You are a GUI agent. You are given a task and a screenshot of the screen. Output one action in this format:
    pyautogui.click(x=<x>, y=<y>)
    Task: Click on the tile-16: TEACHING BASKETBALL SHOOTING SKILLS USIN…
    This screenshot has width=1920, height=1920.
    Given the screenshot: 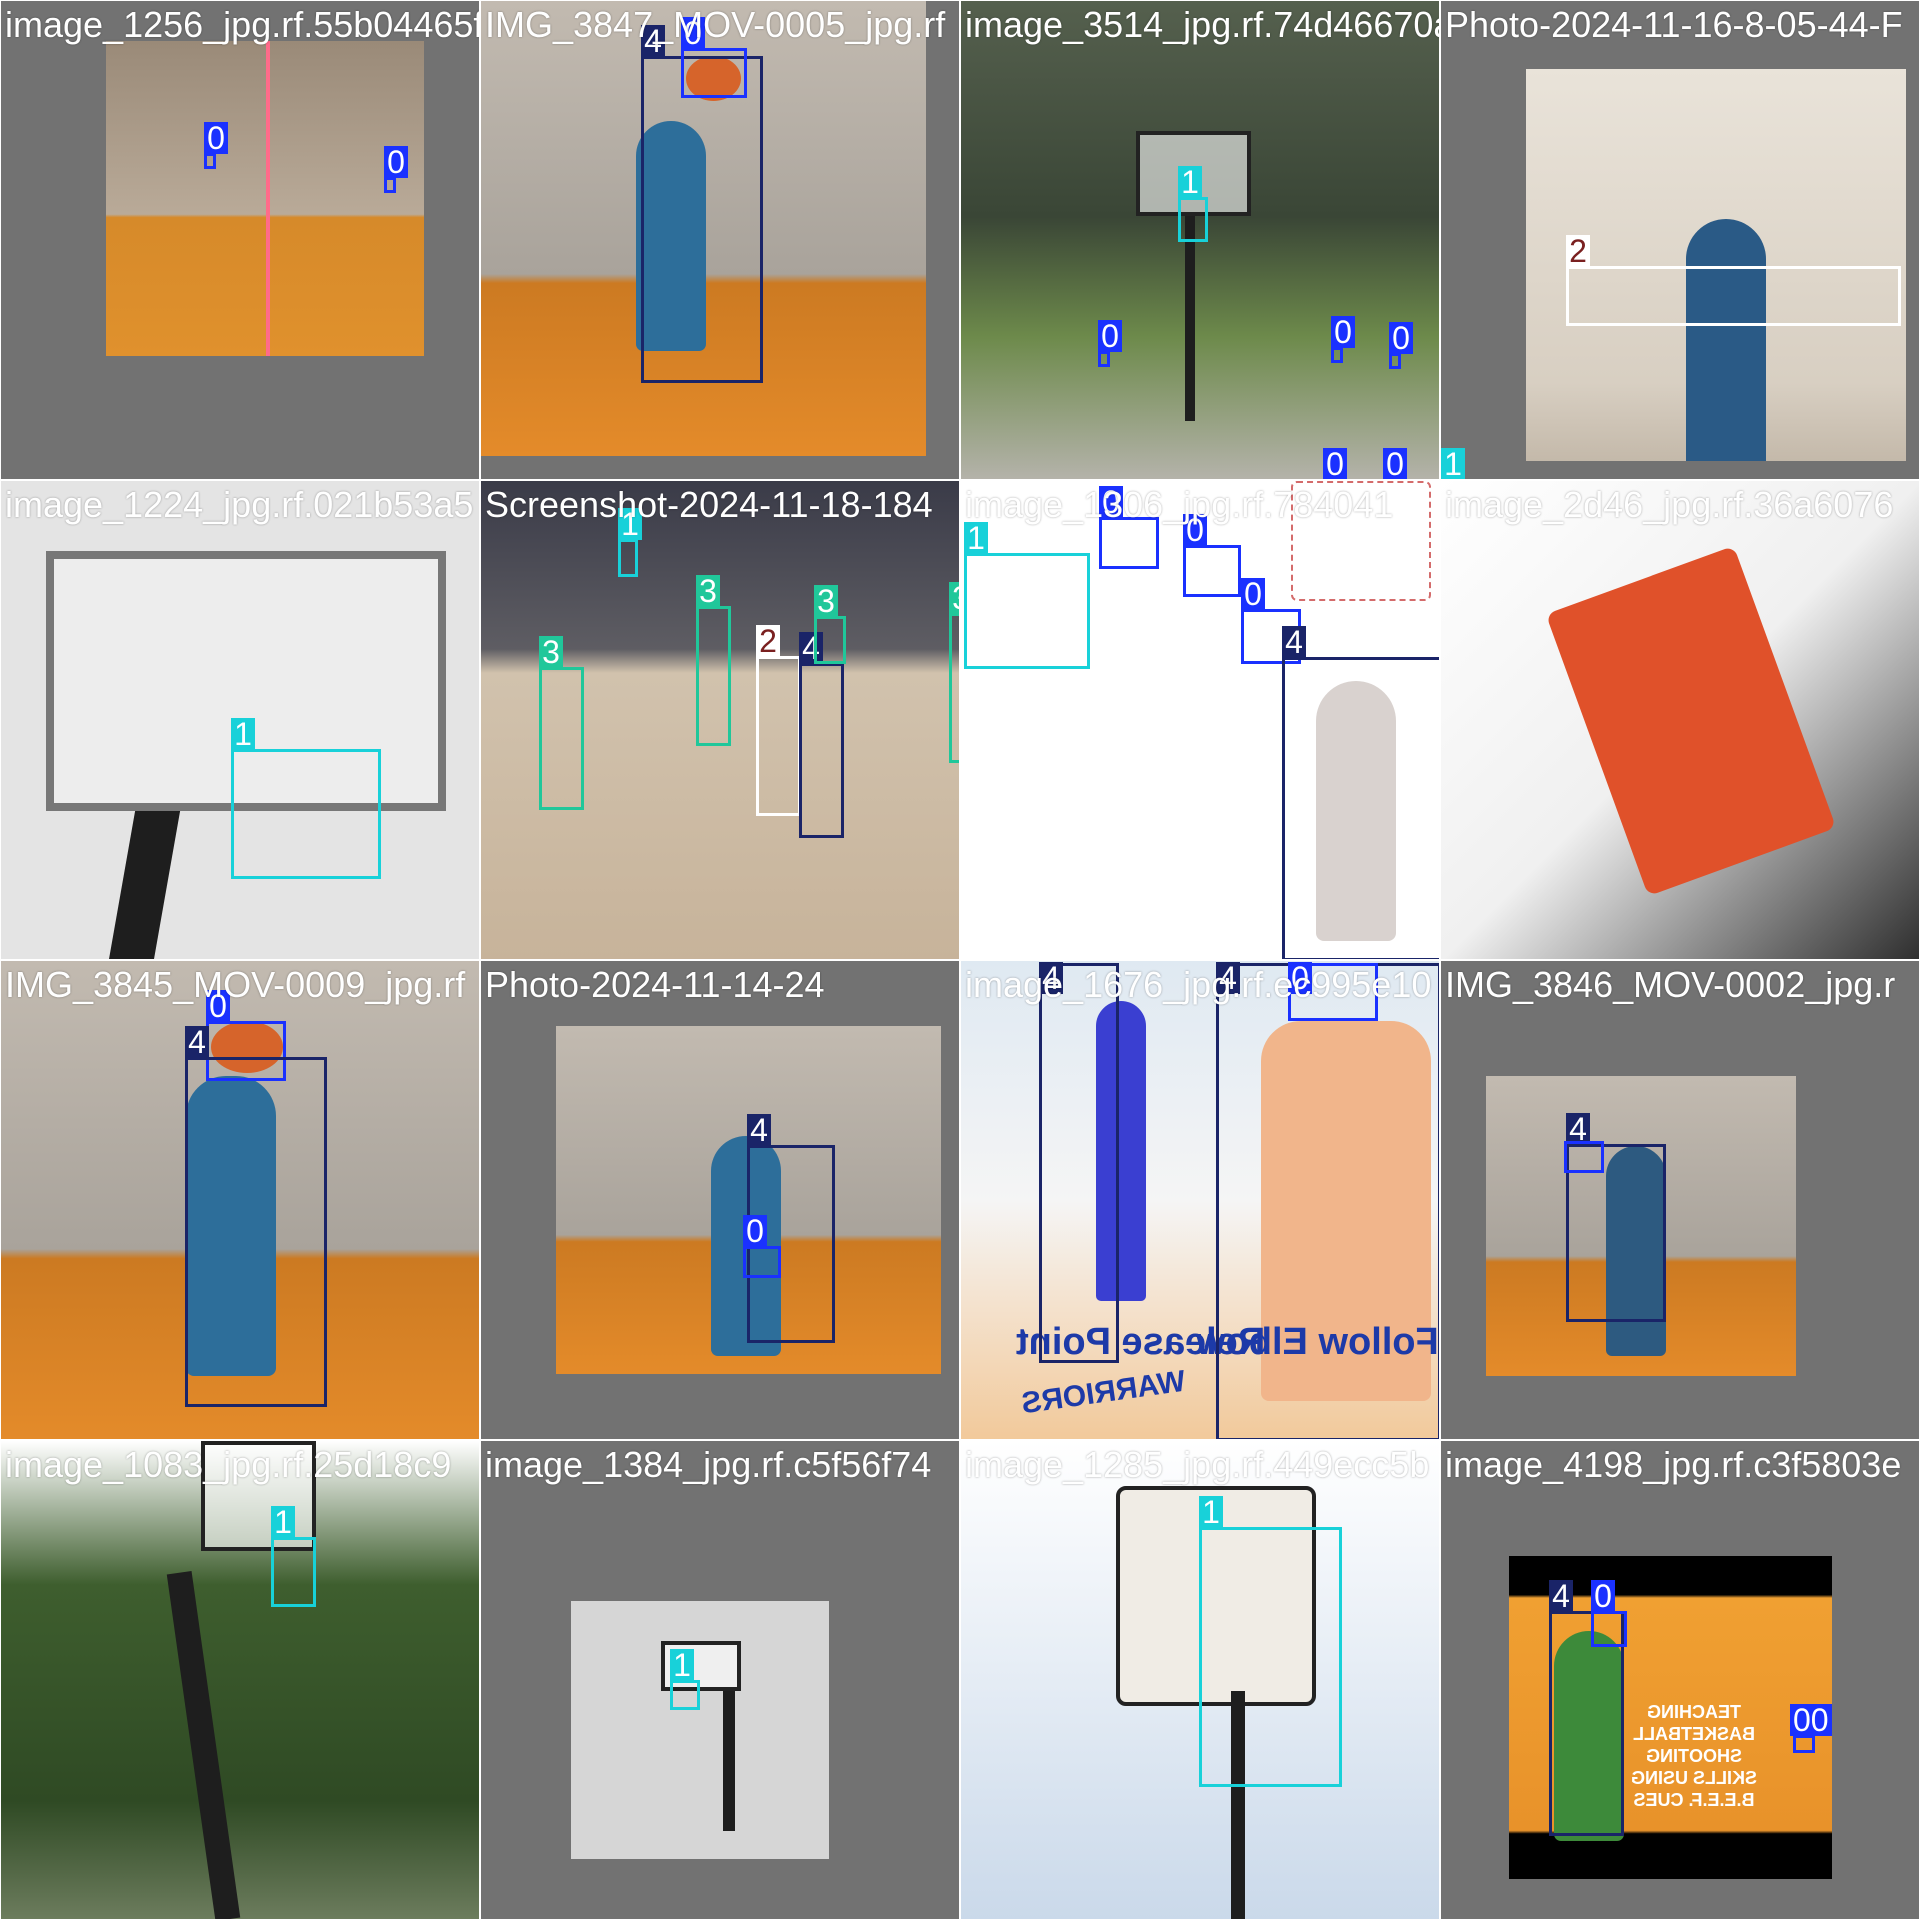 What is the action you would take?
    pyautogui.click(x=1680, y=1680)
    